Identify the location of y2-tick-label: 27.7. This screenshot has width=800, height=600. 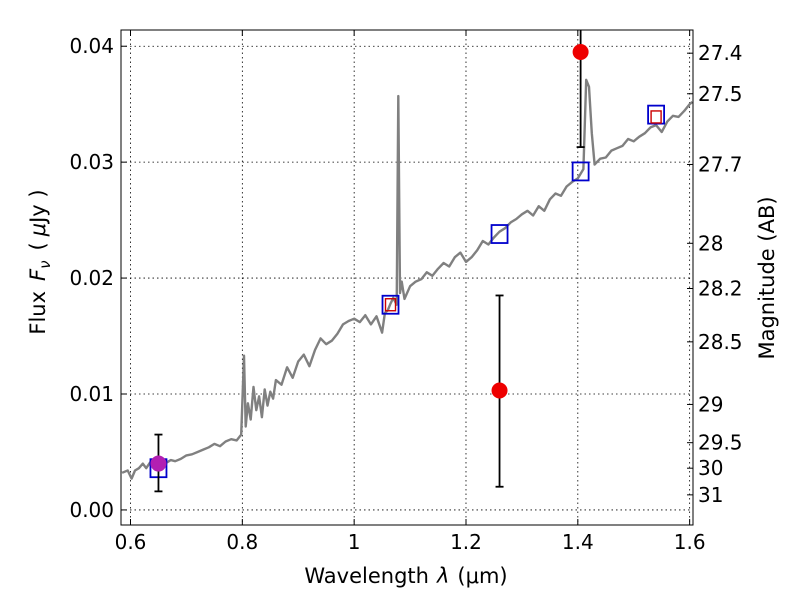
(720, 164).